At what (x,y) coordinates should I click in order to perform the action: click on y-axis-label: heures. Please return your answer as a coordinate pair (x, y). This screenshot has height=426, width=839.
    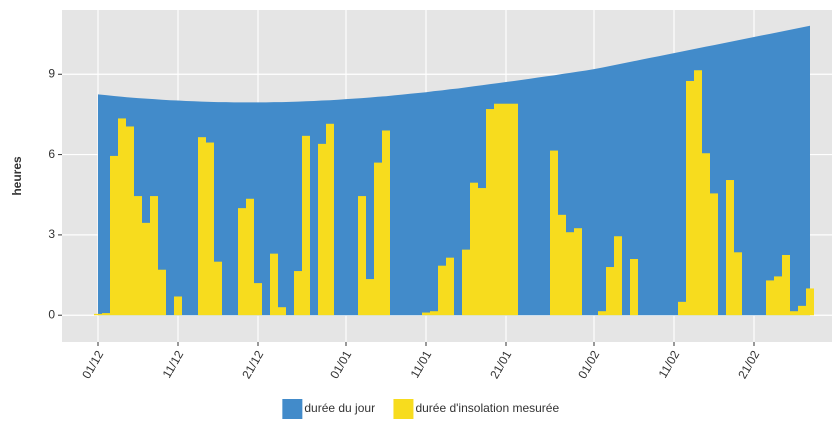
    Looking at the image, I should click on (17, 176).